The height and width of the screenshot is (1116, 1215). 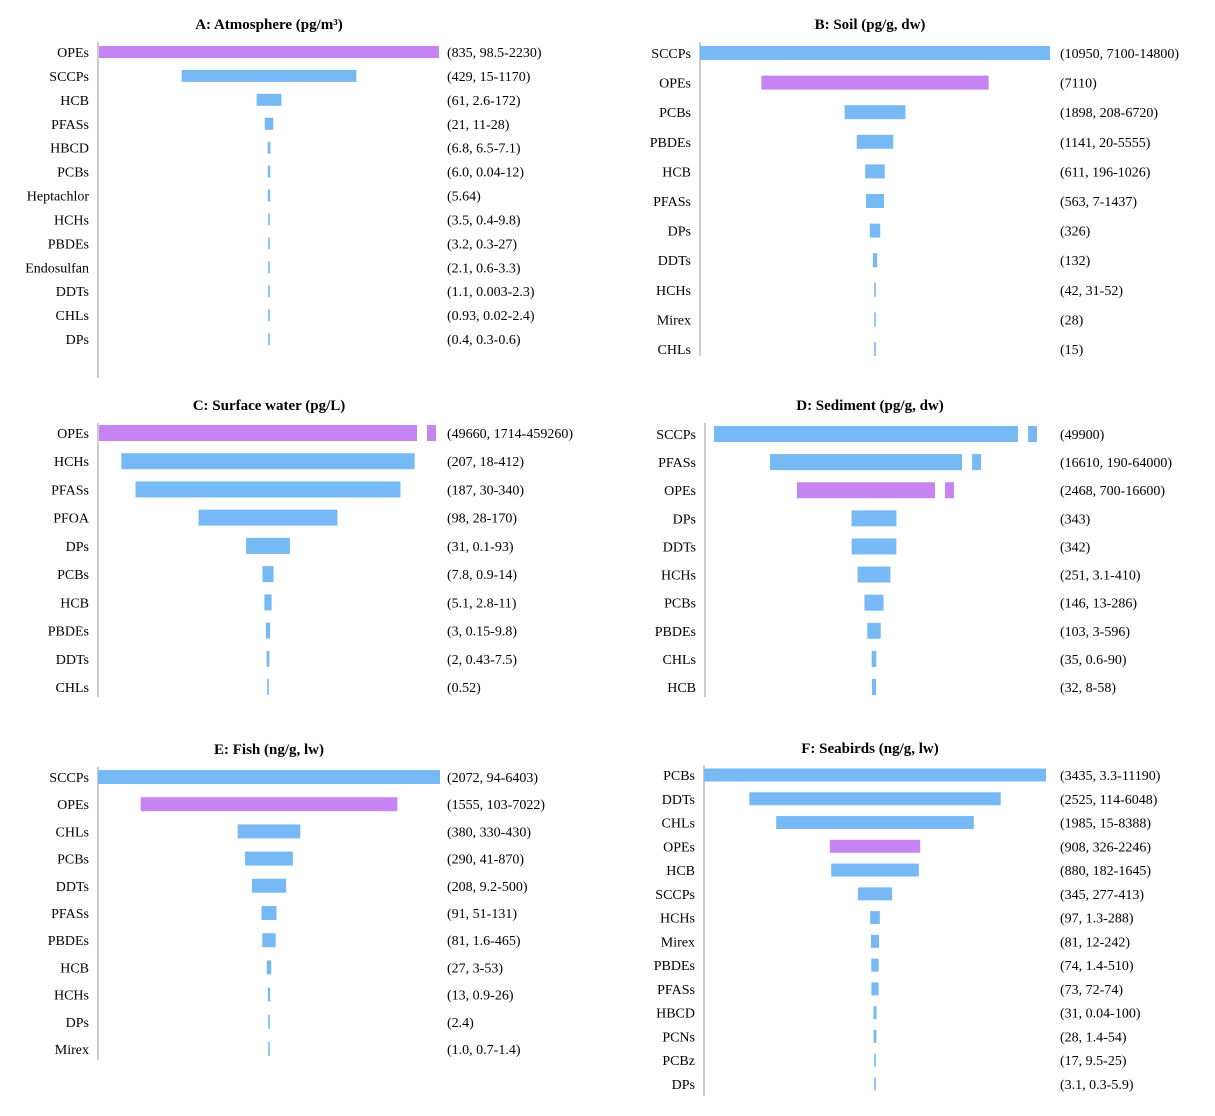 What do you see at coordinates (875, 941) in the screenshot?
I see `bar-mirex` at bounding box center [875, 941].